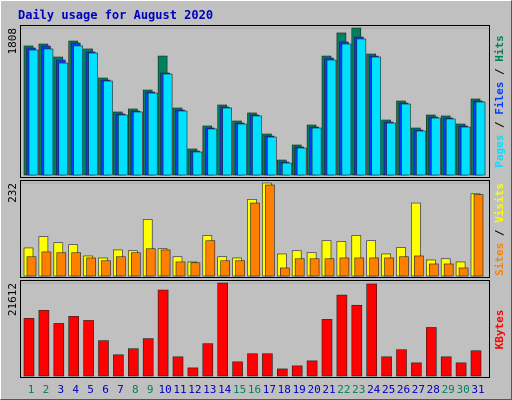  What do you see at coordinates (477, 389) in the screenshot?
I see `x-tick-label: 31` at bounding box center [477, 389].